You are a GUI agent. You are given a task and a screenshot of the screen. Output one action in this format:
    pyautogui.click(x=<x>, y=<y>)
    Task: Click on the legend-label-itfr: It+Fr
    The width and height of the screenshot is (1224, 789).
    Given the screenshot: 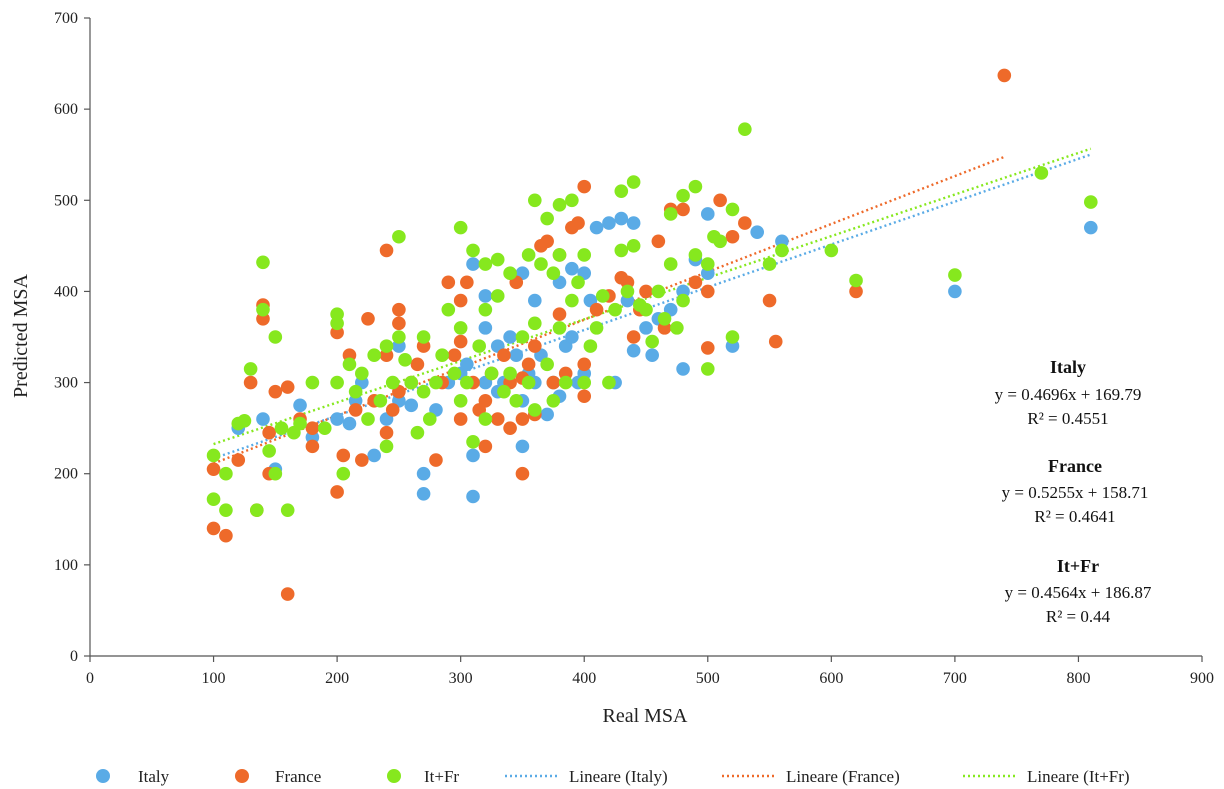 What is the action you would take?
    pyautogui.click(x=441, y=776)
    